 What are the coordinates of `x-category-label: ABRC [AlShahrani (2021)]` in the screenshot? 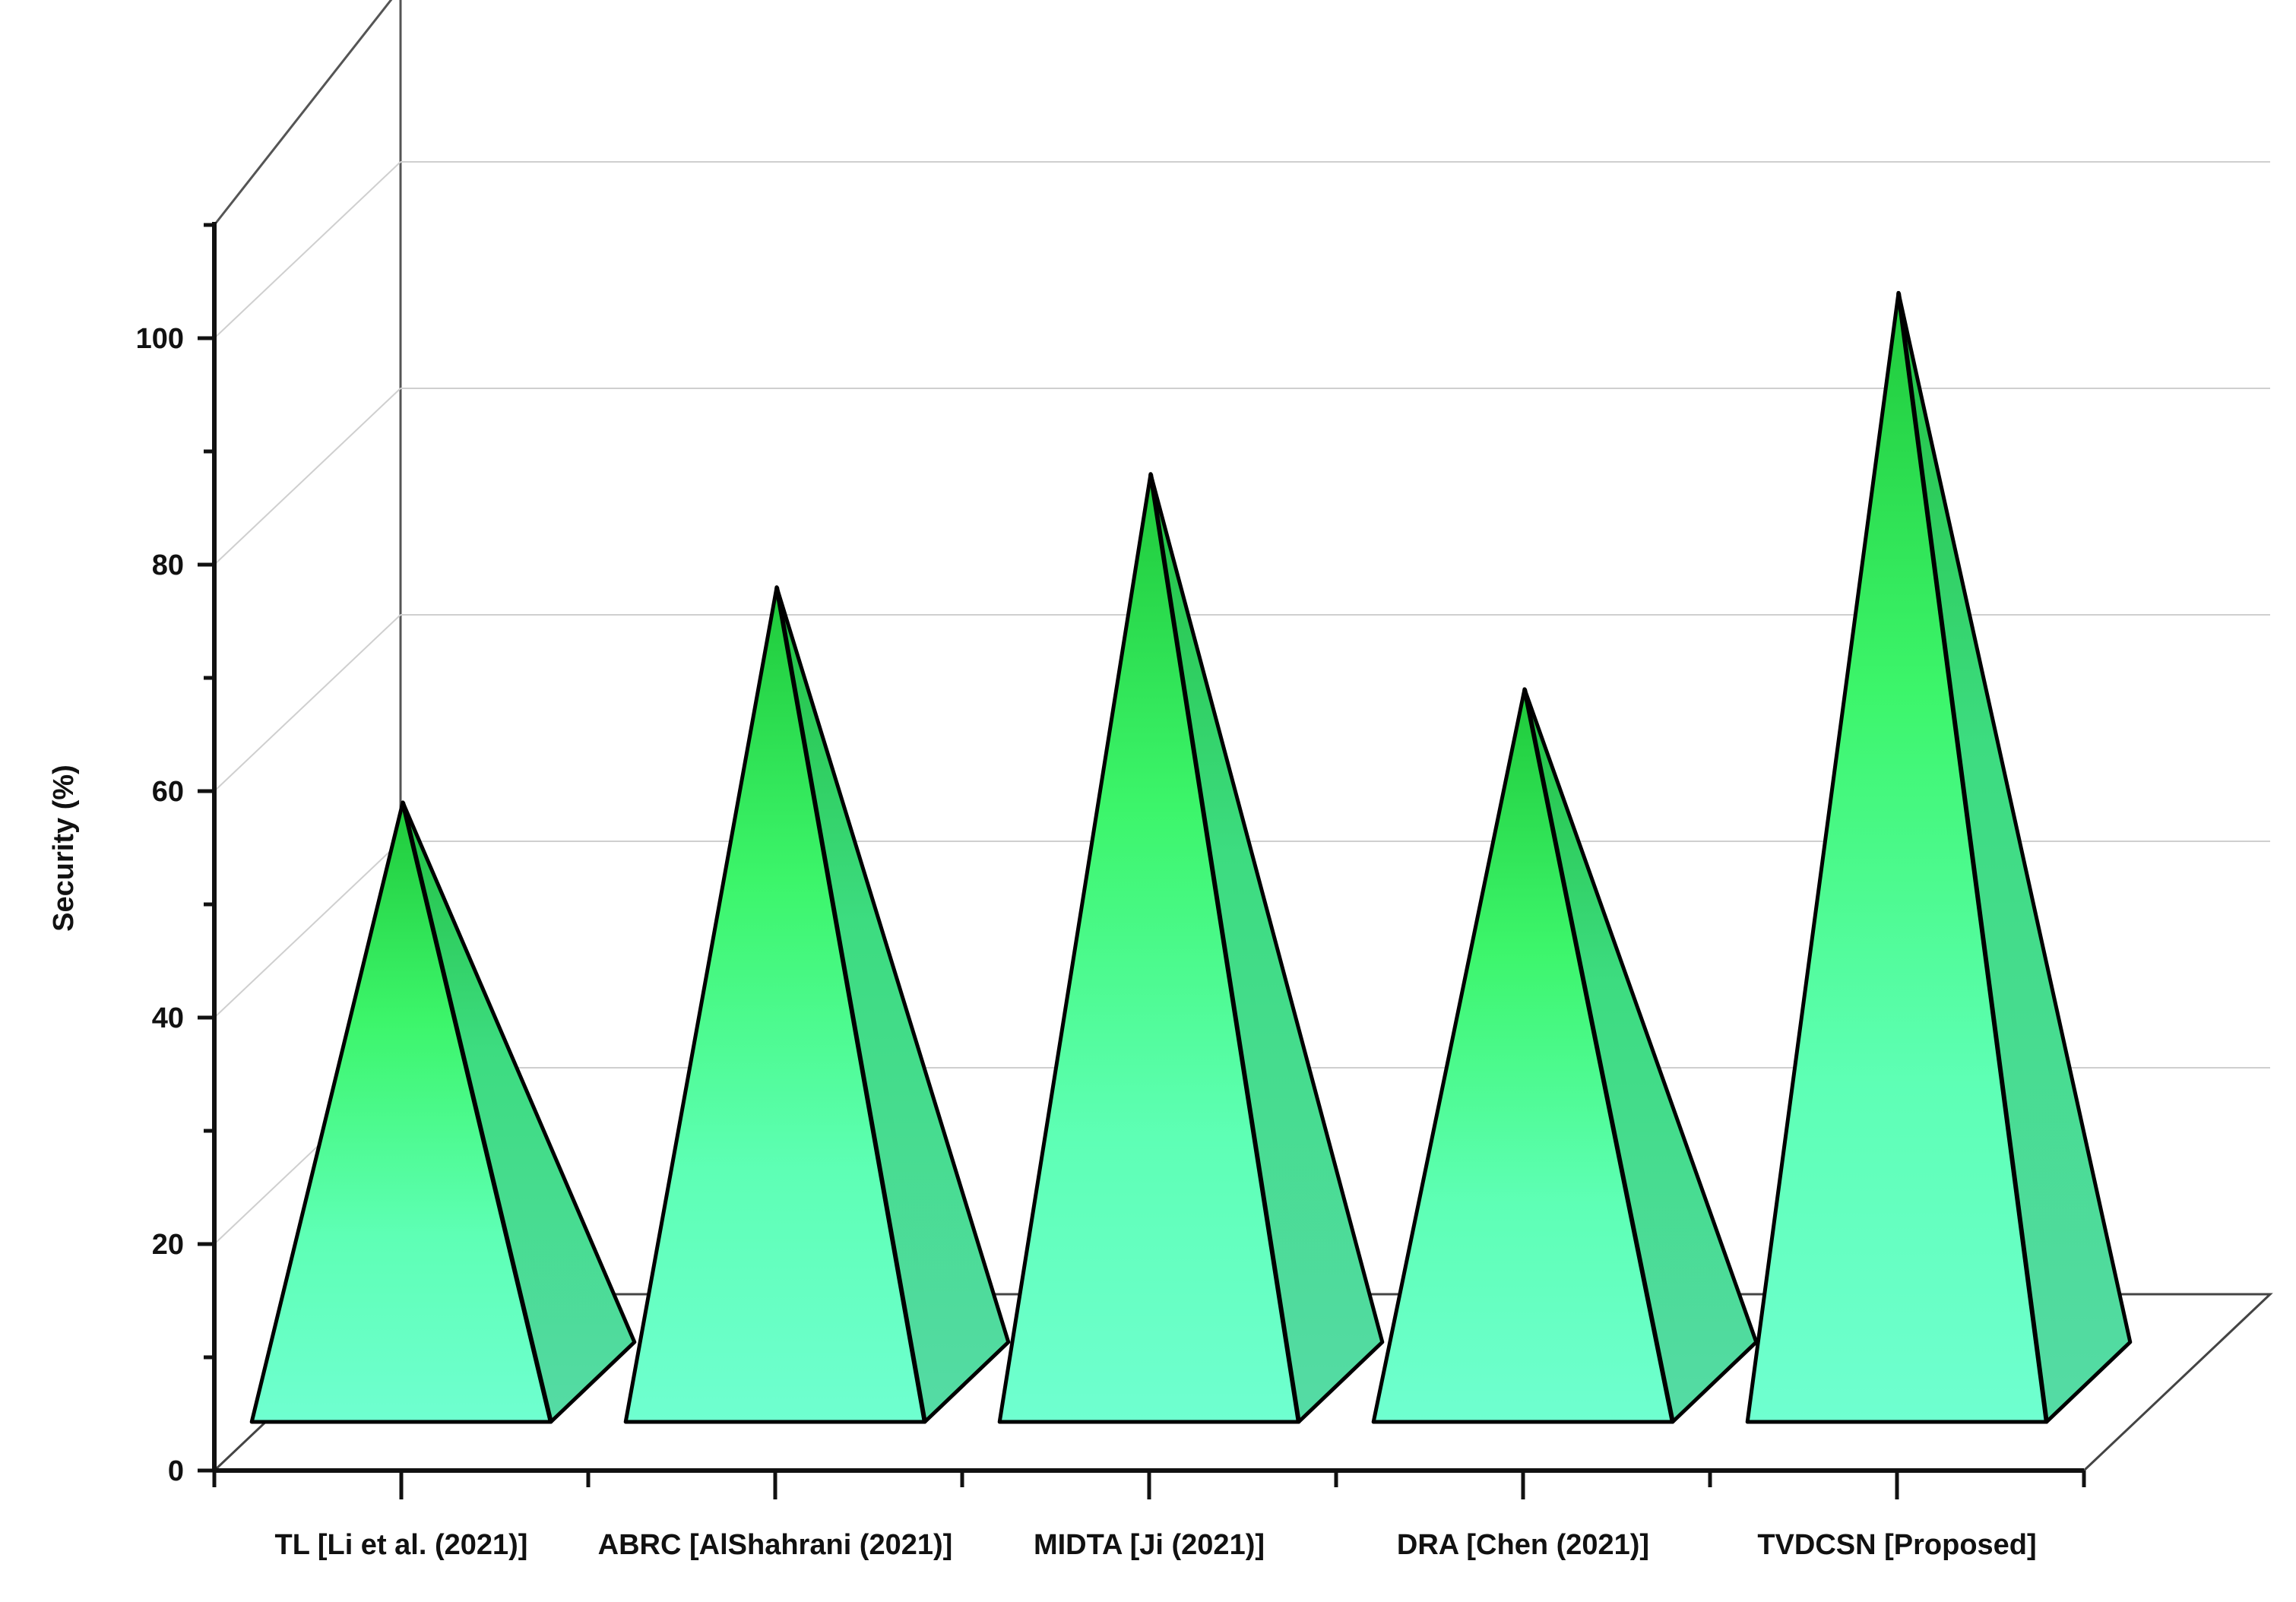 It's located at (776, 1545).